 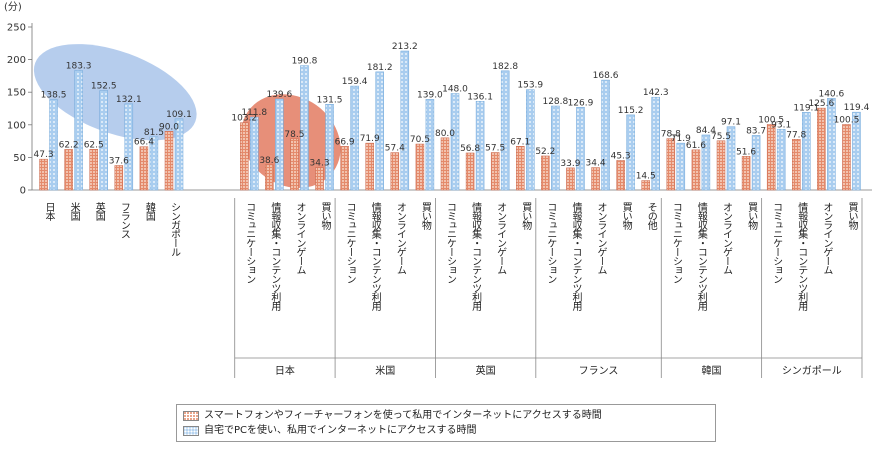 I want to click on value-label-pc: 109.1, so click(x=179, y=115).